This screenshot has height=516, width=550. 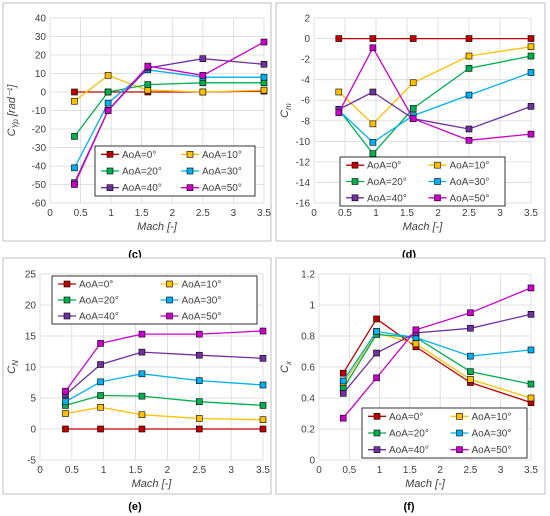 What do you see at coordinates (305, 121) in the screenshot?
I see `y-tick-label: -8` at bounding box center [305, 121].